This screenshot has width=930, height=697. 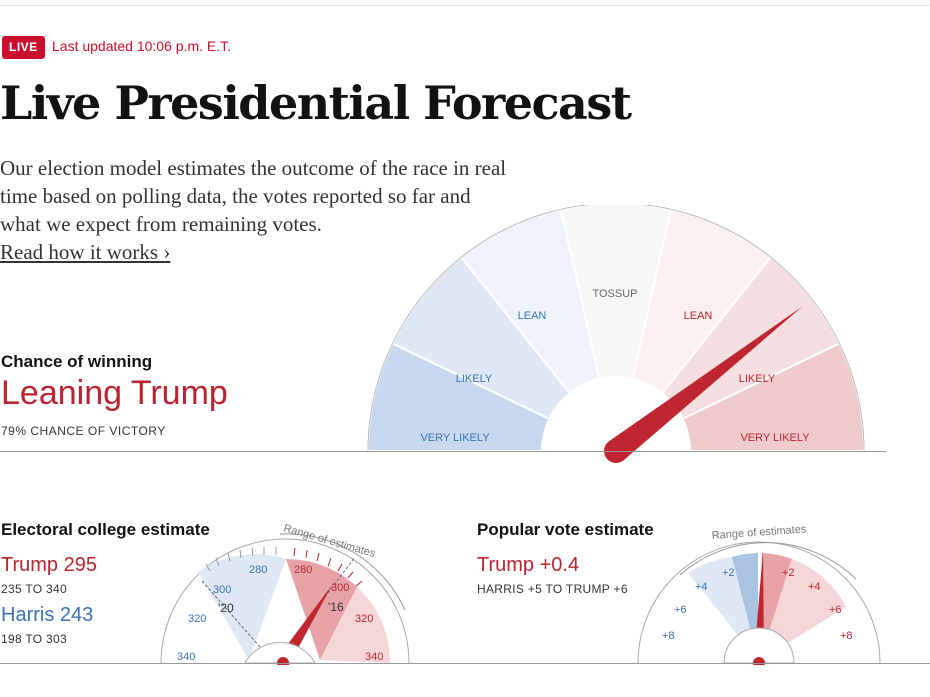 I want to click on gauge-needle, so click(x=705, y=383).